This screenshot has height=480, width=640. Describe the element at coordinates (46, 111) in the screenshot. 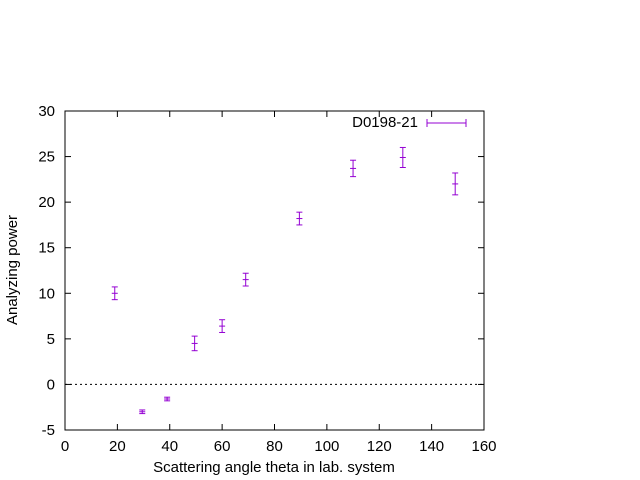

I see `y-tick-label: 30` at that location.